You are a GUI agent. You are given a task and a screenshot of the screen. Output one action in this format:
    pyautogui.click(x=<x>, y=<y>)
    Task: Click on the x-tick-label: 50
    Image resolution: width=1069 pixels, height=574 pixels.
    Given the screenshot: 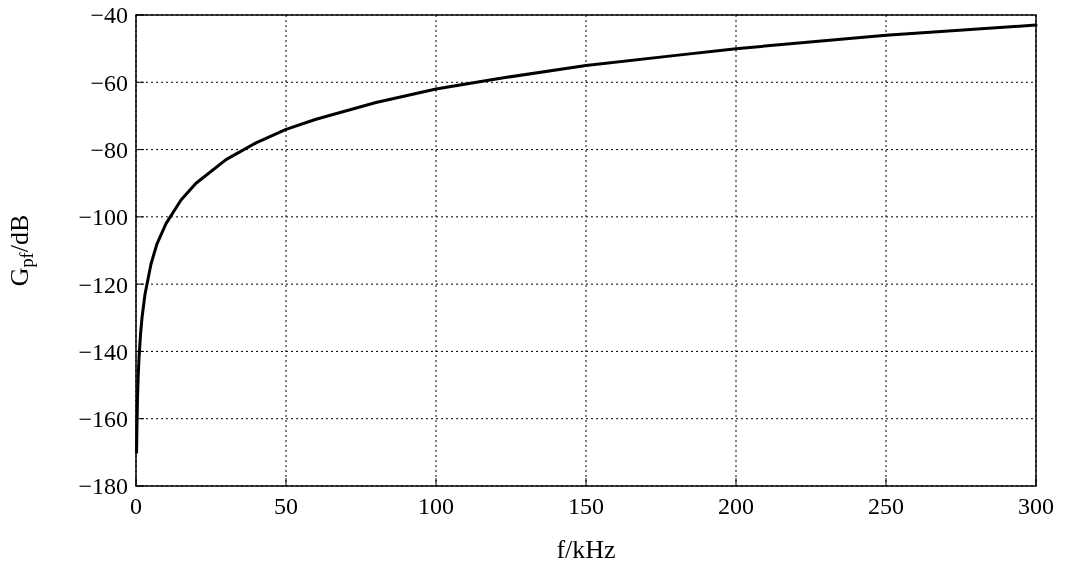 What is the action you would take?
    pyautogui.click(x=286, y=506)
    